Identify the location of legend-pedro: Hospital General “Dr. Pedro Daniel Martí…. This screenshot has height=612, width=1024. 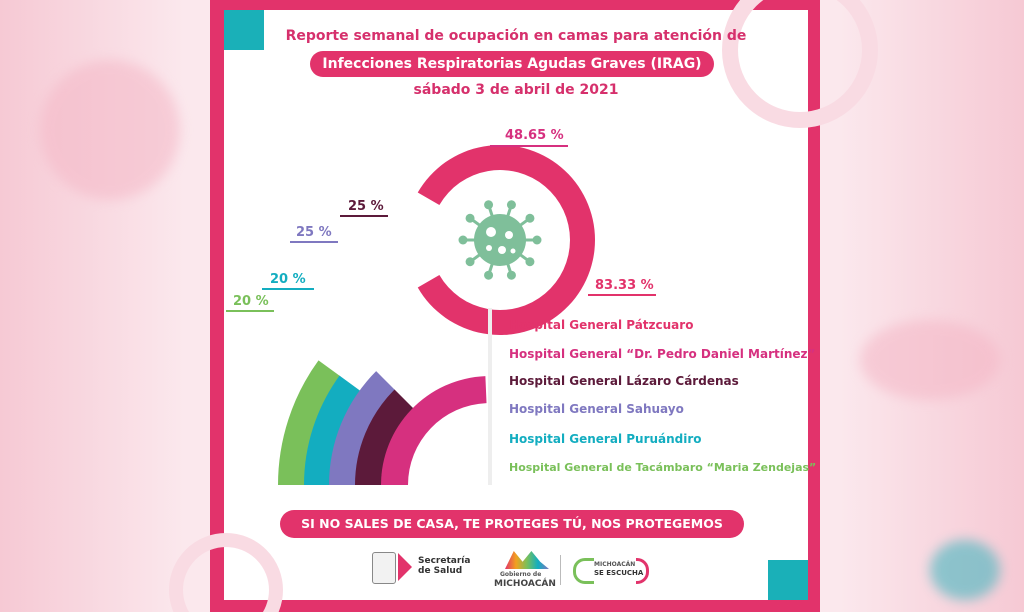
(662, 354).